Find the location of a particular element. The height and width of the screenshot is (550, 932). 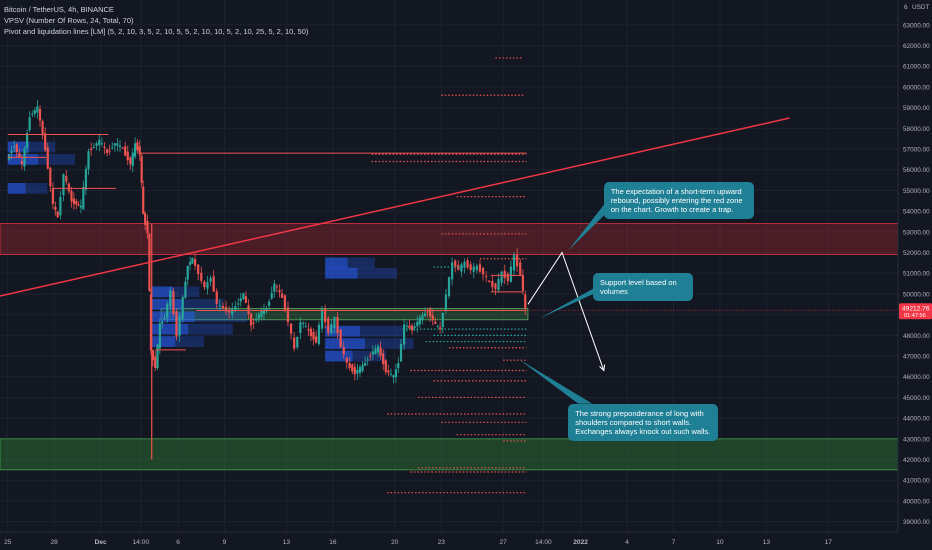

price-tick-label: 53000.00 is located at coordinates (916, 232).